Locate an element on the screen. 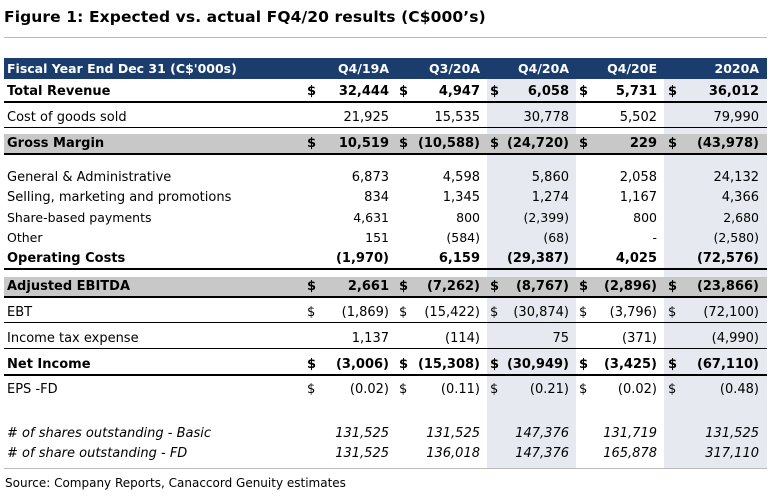 The height and width of the screenshot is (497, 771). table-cell: 165,878 is located at coordinates (630, 453).